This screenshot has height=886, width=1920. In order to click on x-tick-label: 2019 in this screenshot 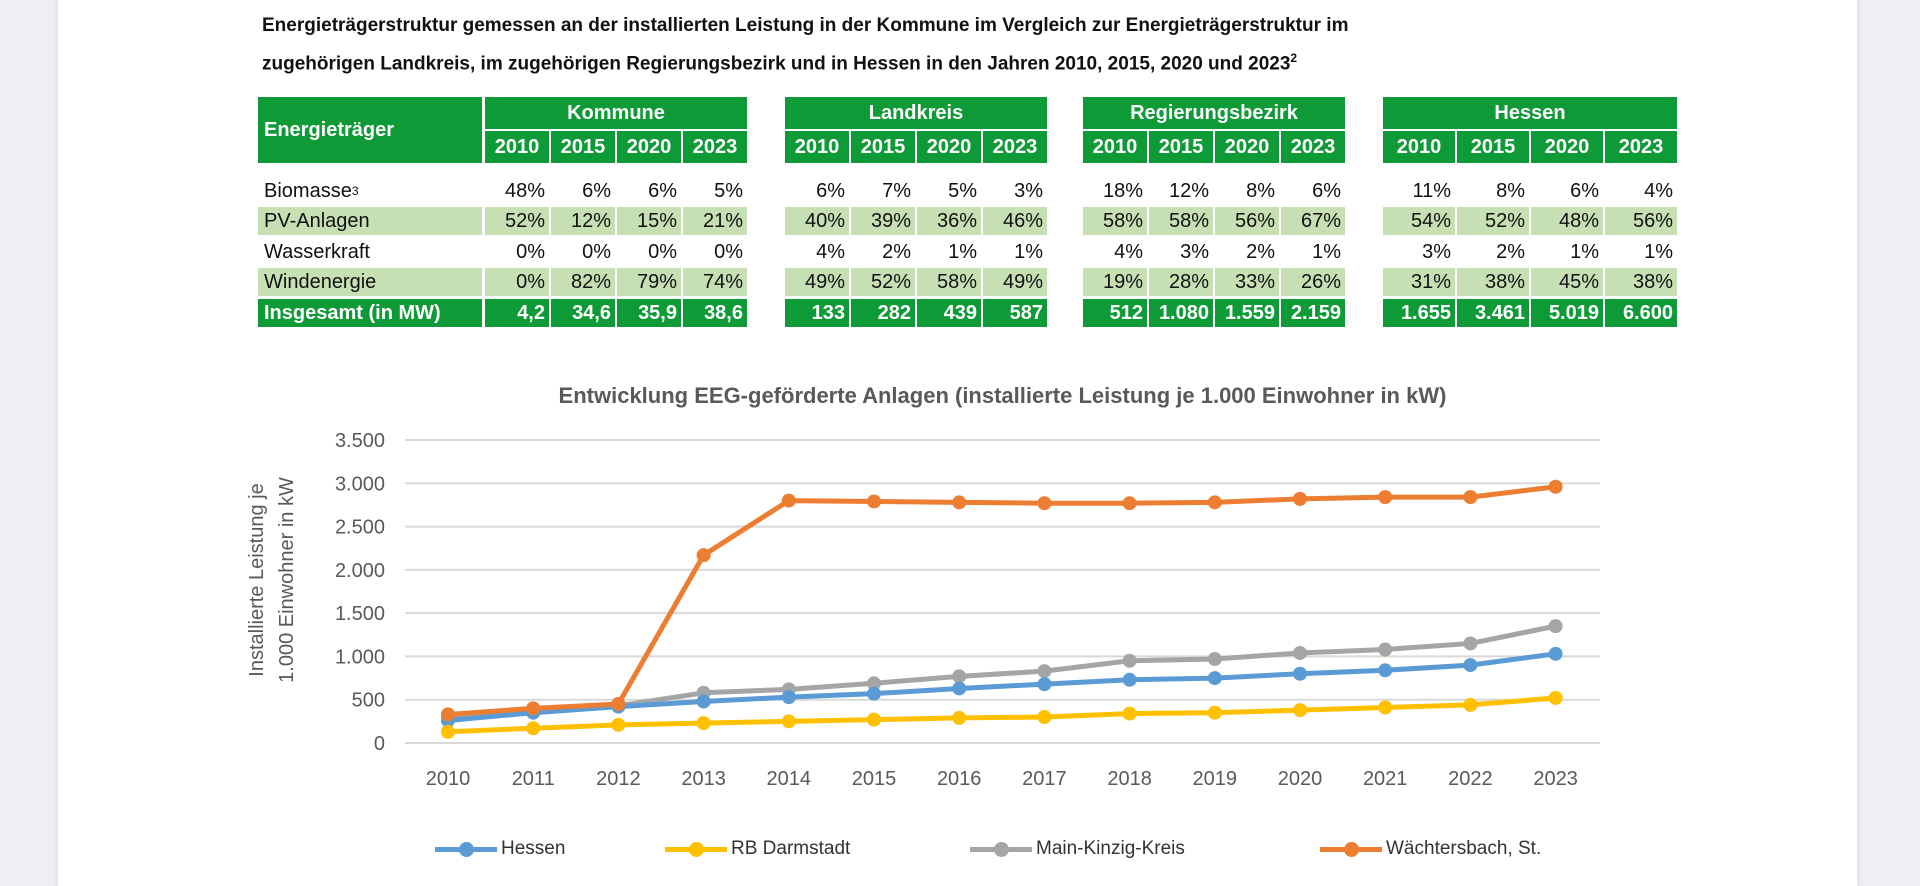, I will do `click(1215, 779)`.